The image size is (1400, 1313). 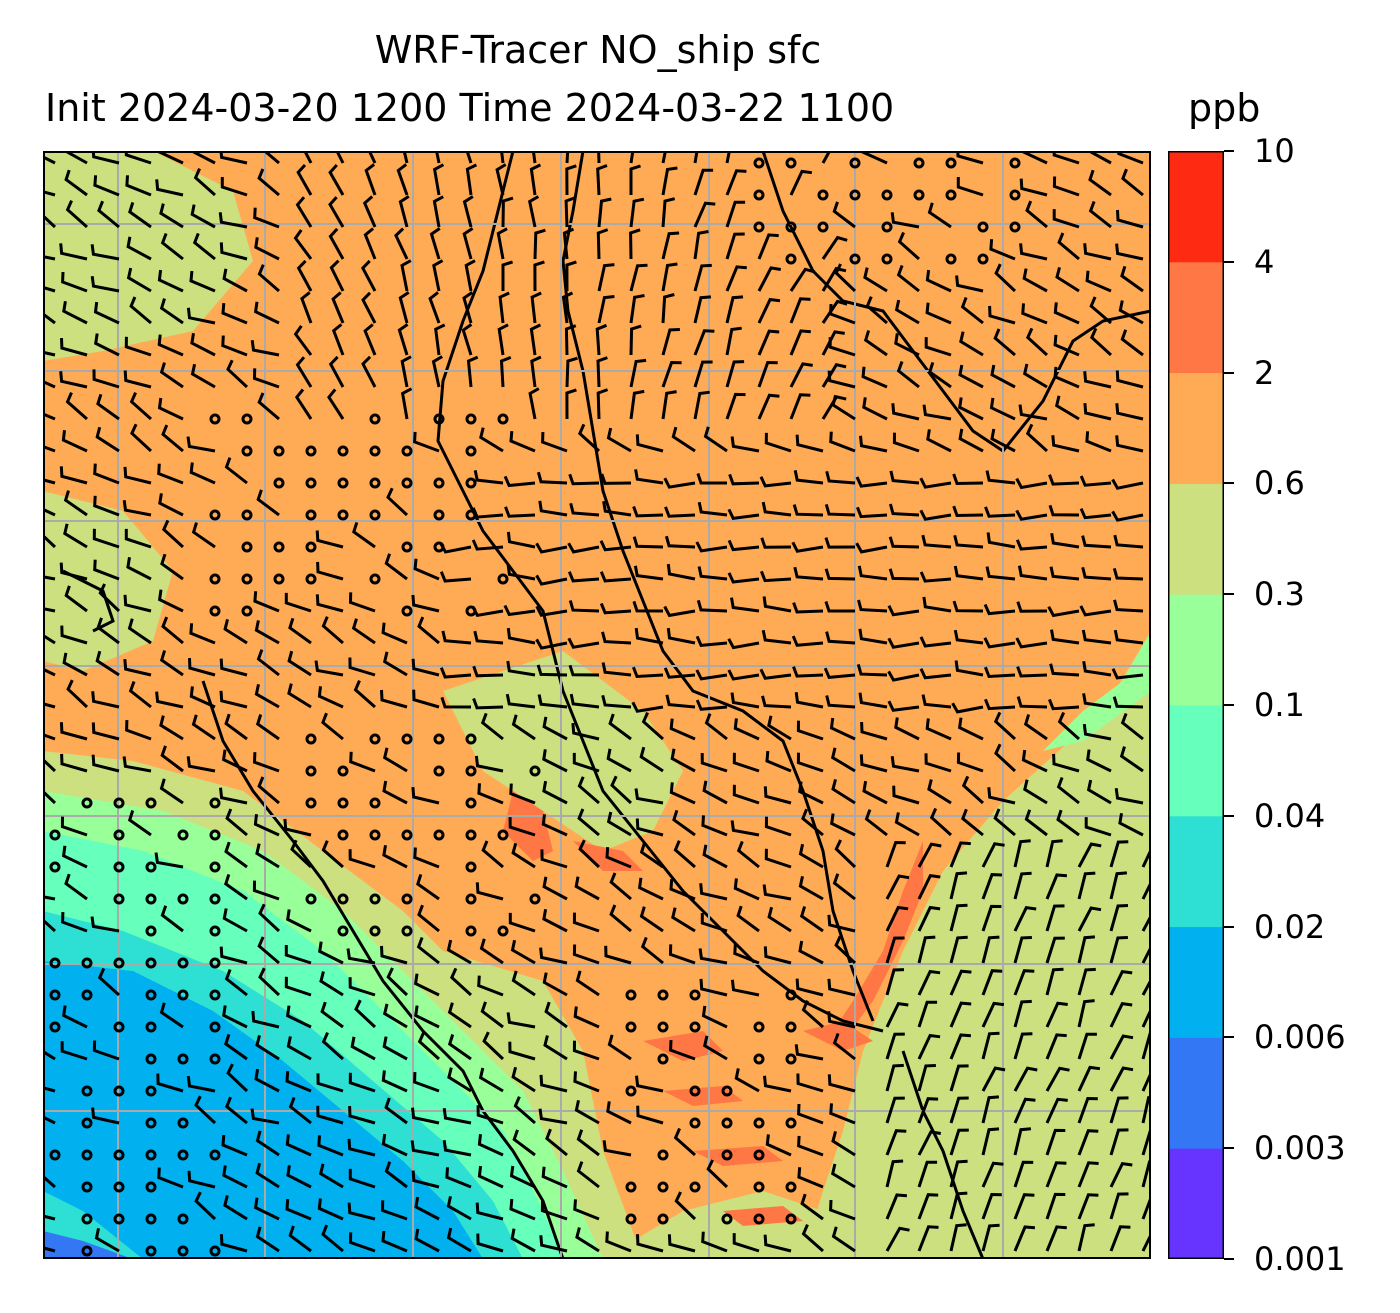 I want to click on colorbar-segment, so click(x=1196, y=982).